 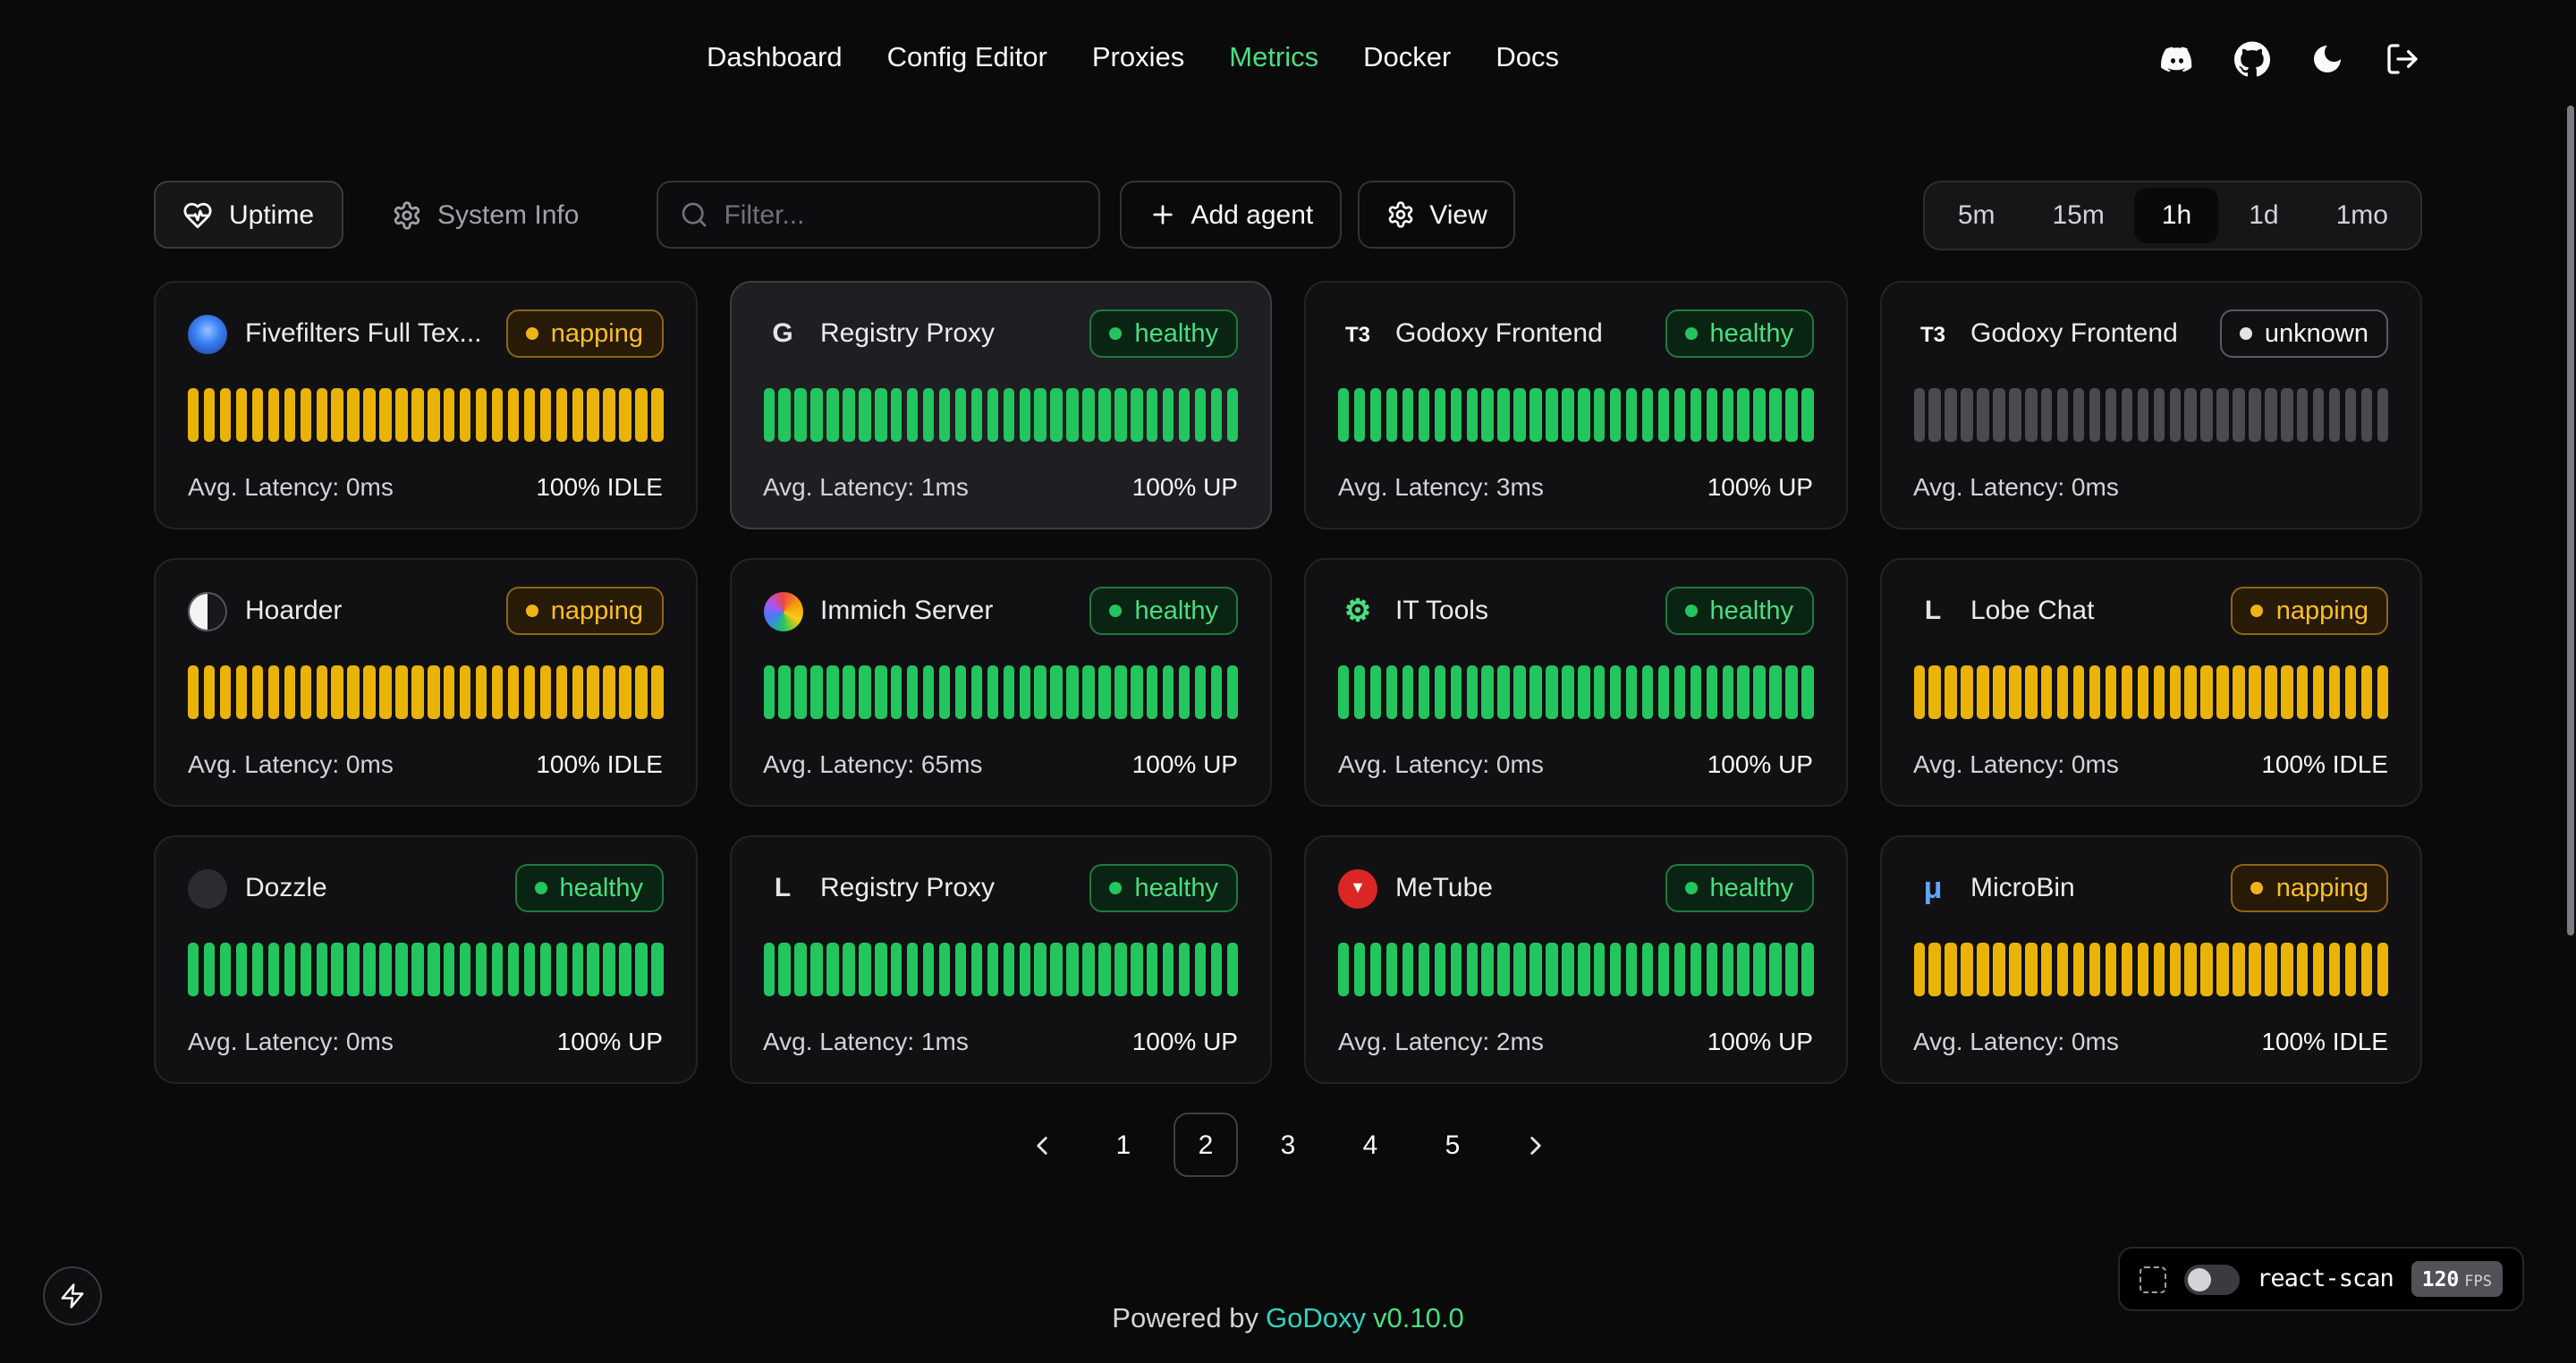 I want to click on card-header: L Lobe Chat napping, so click(x=2150, y=611).